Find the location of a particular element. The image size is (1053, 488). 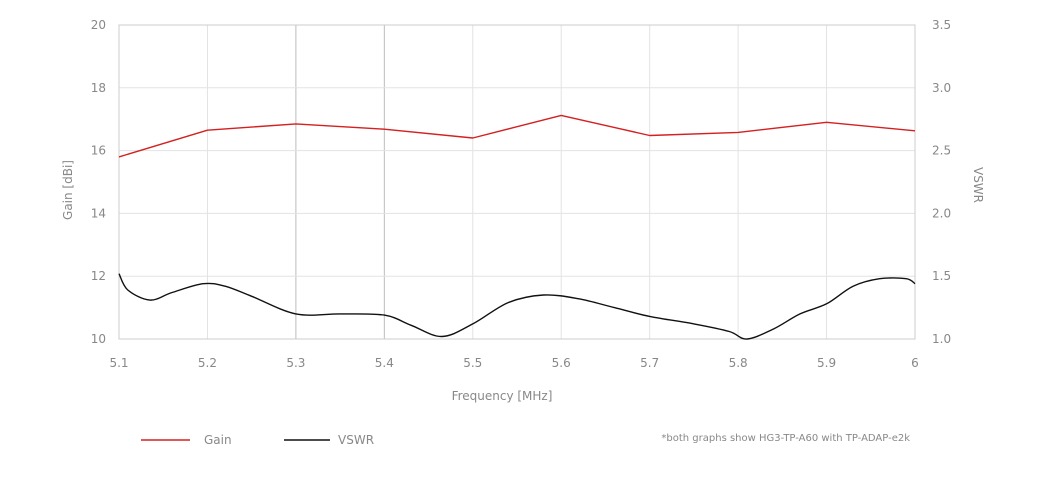

y-right-tick-label: 3.5 is located at coordinates (941, 25).